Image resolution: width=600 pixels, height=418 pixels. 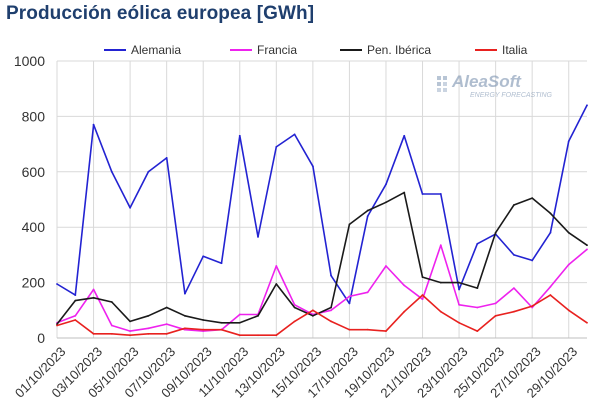 I want to click on logo-text: AleaSoft, so click(x=486, y=81).